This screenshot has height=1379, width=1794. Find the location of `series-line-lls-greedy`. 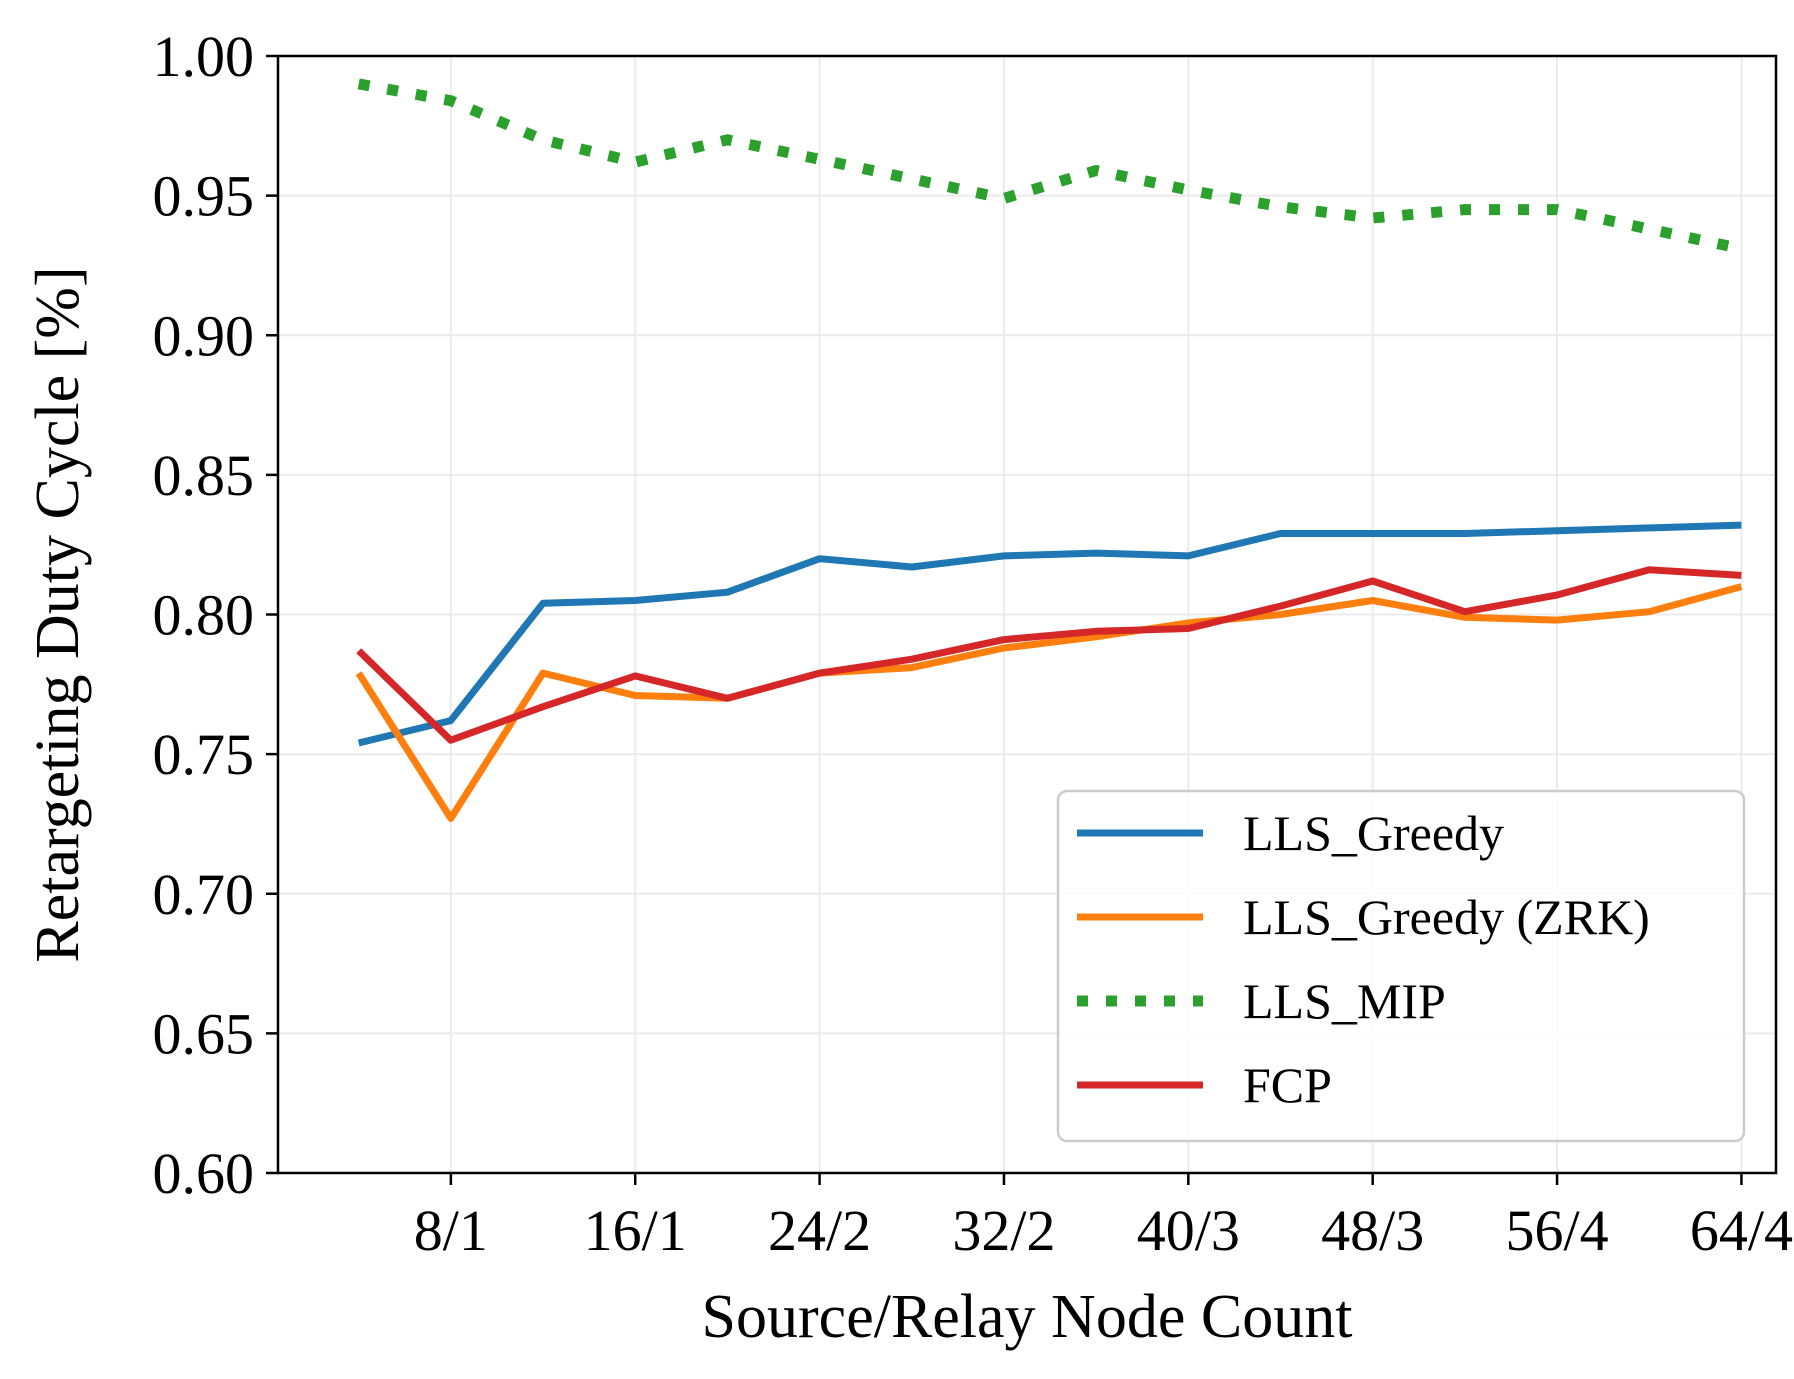

series-line-lls-greedy is located at coordinates (1049, 634).